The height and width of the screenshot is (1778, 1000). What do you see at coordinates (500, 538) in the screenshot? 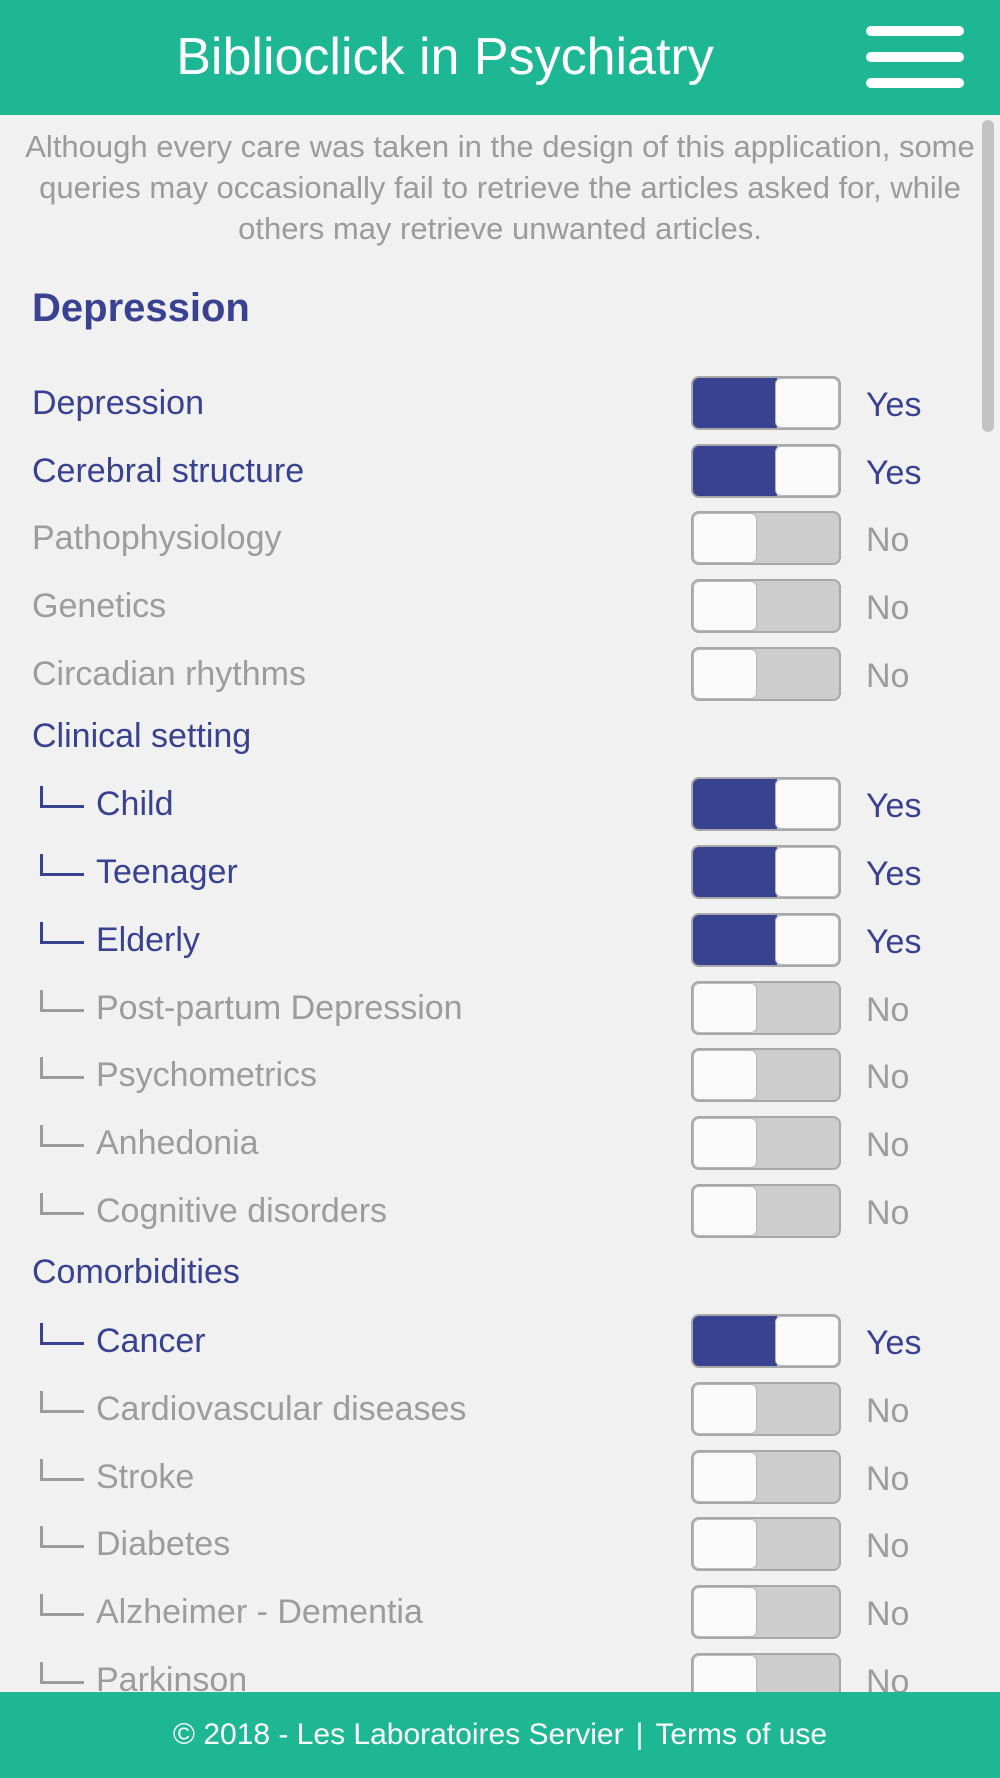
I see `filter-row-pathophysiology: Pathophysiology No` at bounding box center [500, 538].